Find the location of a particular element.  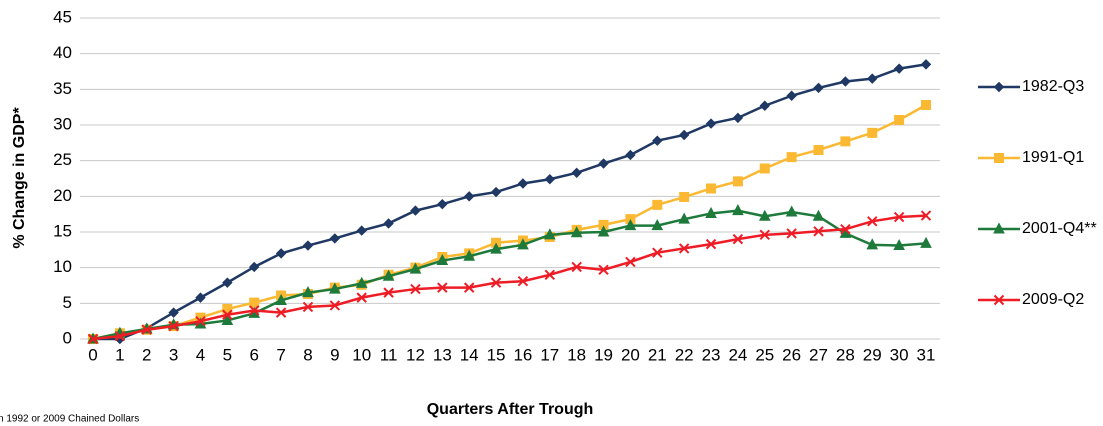

y-tick-label: 25 is located at coordinates (62, 159).